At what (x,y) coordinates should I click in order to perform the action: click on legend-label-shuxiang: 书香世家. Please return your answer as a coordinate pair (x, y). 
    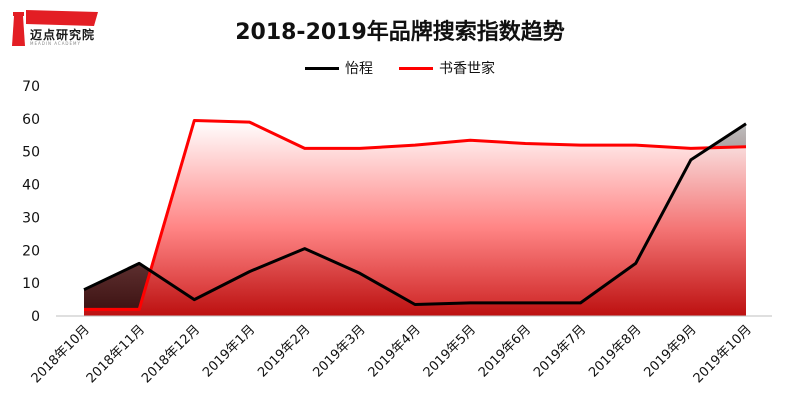
    Looking at the image, I should click on (467, 69).